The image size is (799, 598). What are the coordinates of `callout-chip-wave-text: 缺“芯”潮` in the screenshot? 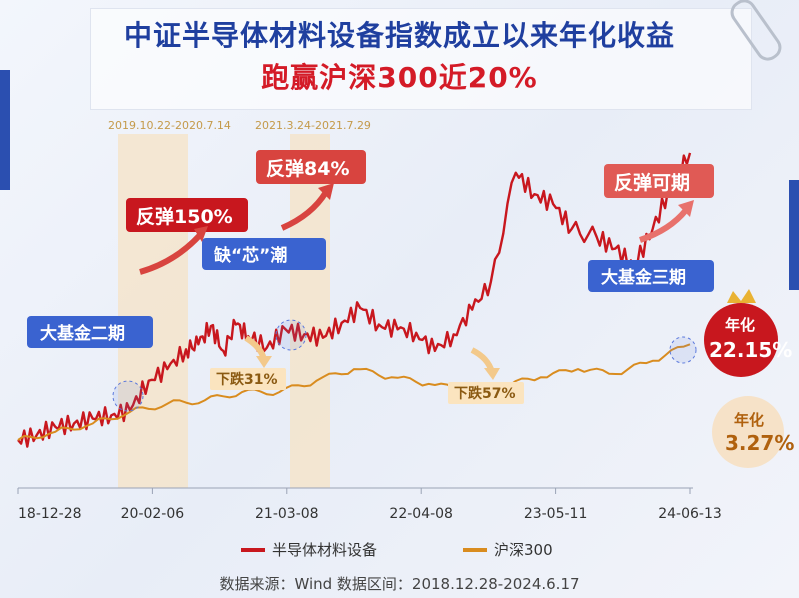 It's located at (250, 255).